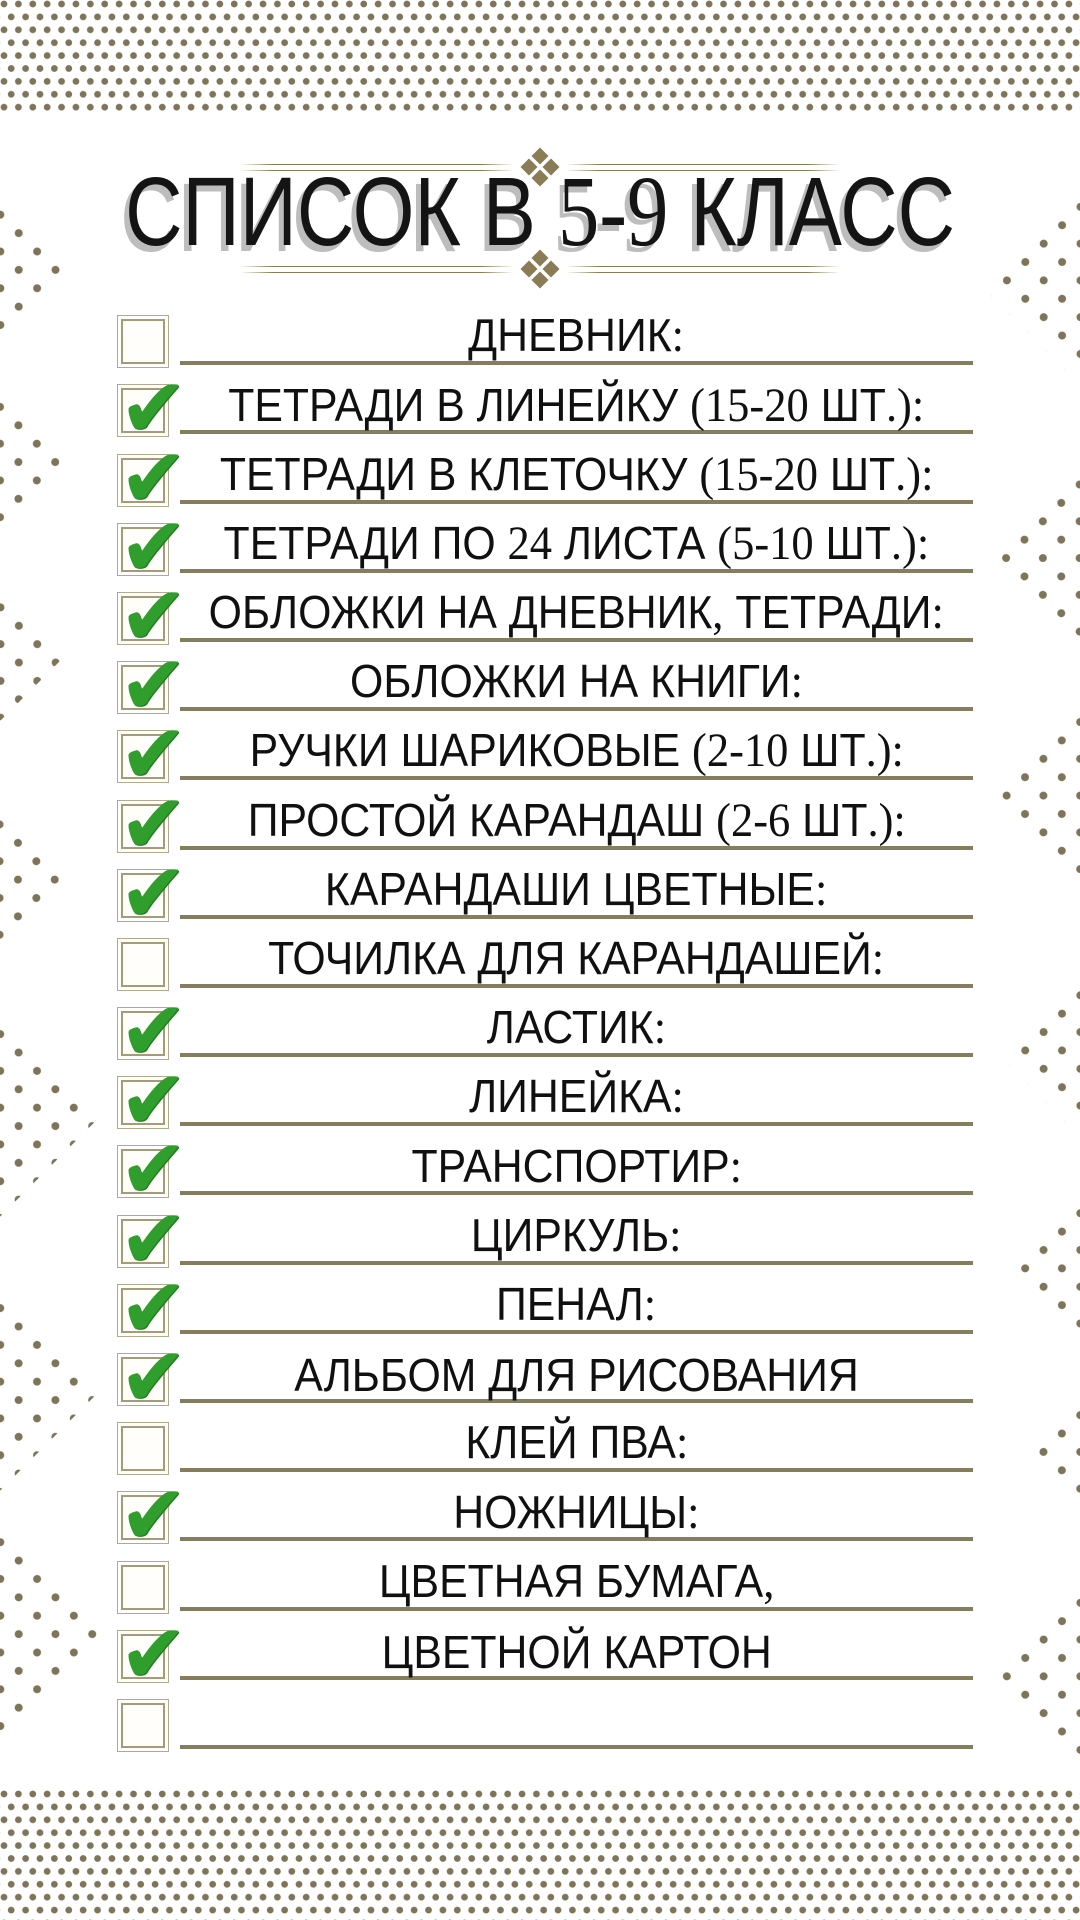 This screenshot has width=1080, height=1920. What do you see at coordinates (576, 1028) in the screenshot?
I see `item-label: ЛАСТИК:` at bounding box center [576, 1028].